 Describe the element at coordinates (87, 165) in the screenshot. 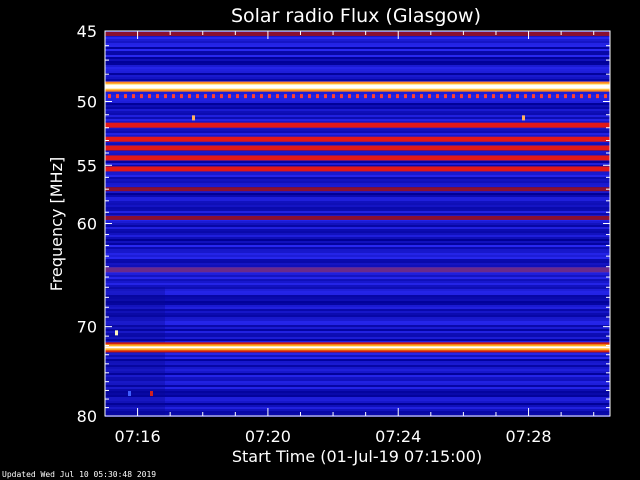

I see `y-tick-label: 55` at that location.